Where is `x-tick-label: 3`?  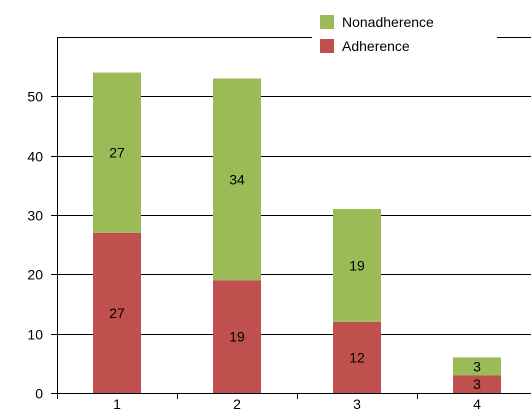 x-tick-label: 3 is located at coordinates (357, 403).